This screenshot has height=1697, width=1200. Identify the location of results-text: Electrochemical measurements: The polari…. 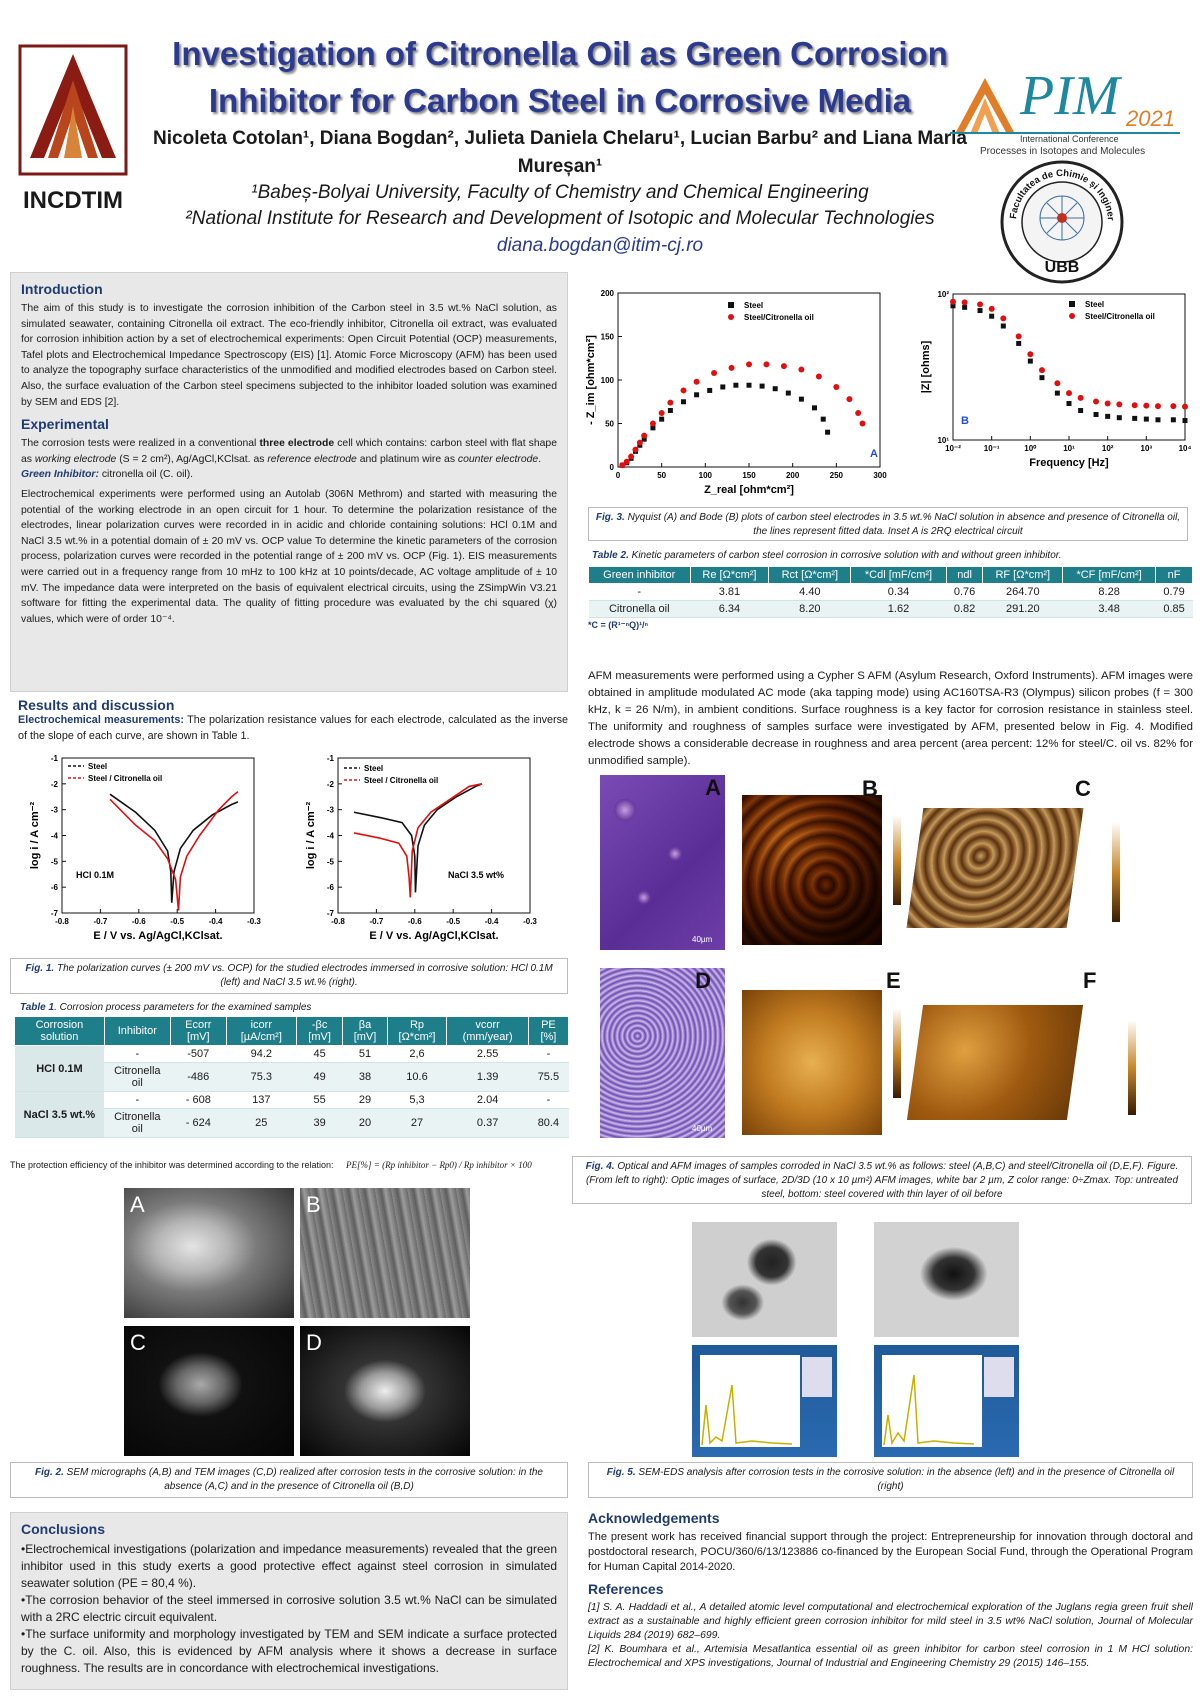
(293, 728).